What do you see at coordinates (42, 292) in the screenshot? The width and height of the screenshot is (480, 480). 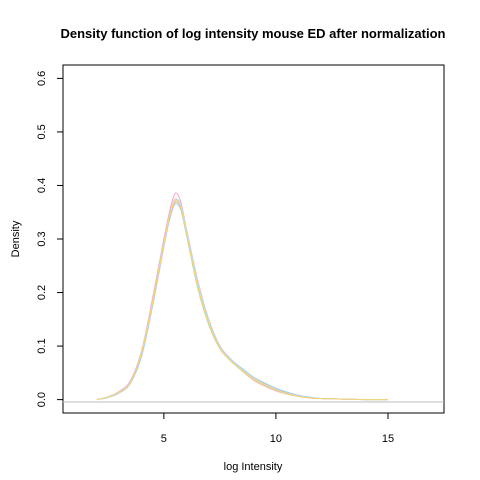 I see `y-tick-label: 0.2` at bounding box center [42, 292].